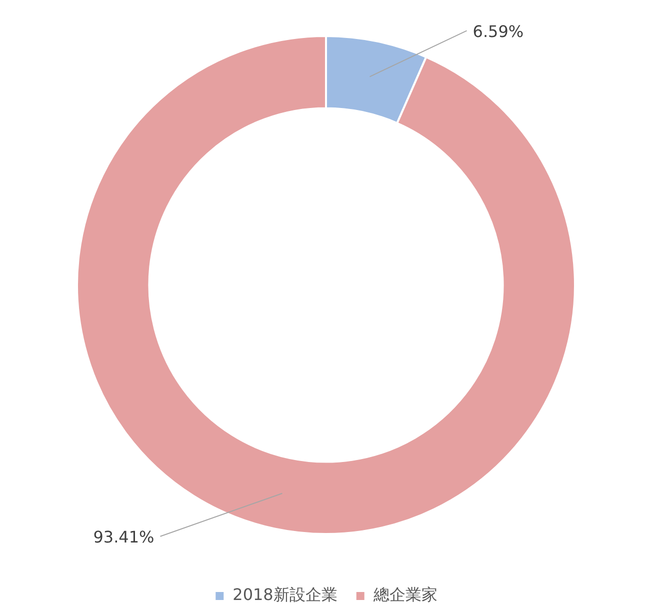 The image size is (660, 614). What do you see at coordinates (123, 537) in the screenshot?
I see `data-label: 93.41%` at bounding box center [123, 537].